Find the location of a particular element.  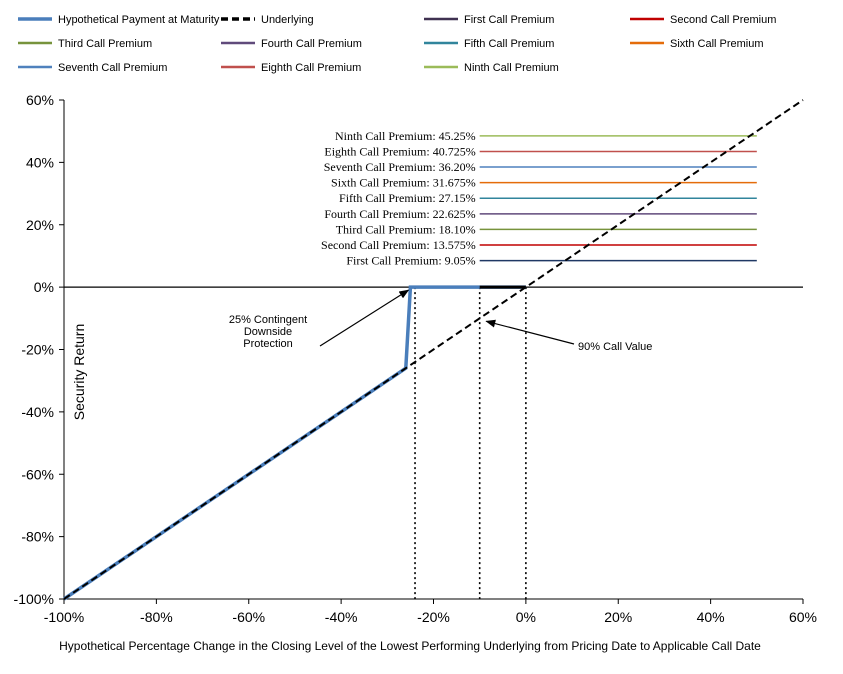

y-tick-label: 20% is located at coordinates (40, 225).